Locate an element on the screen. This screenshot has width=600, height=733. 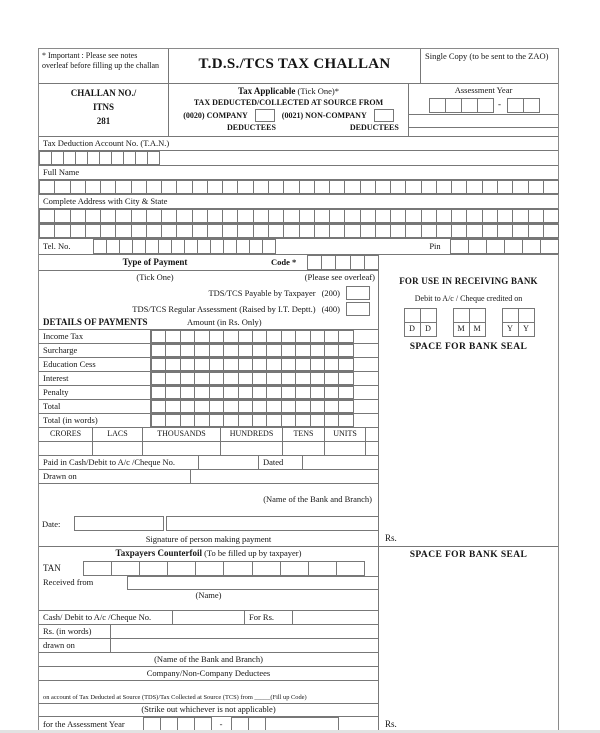
dated-input-cell is located at coordinates (340, 462).